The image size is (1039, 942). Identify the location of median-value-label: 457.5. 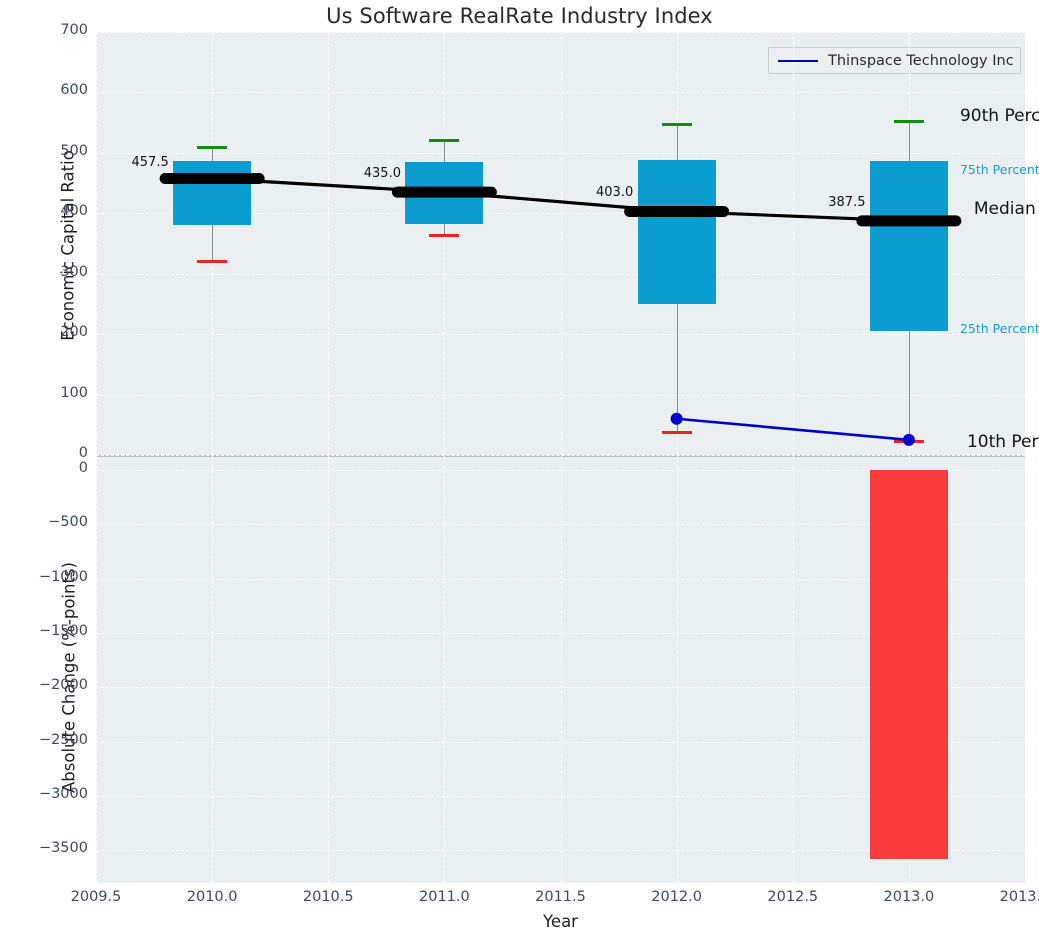
(150, 162).